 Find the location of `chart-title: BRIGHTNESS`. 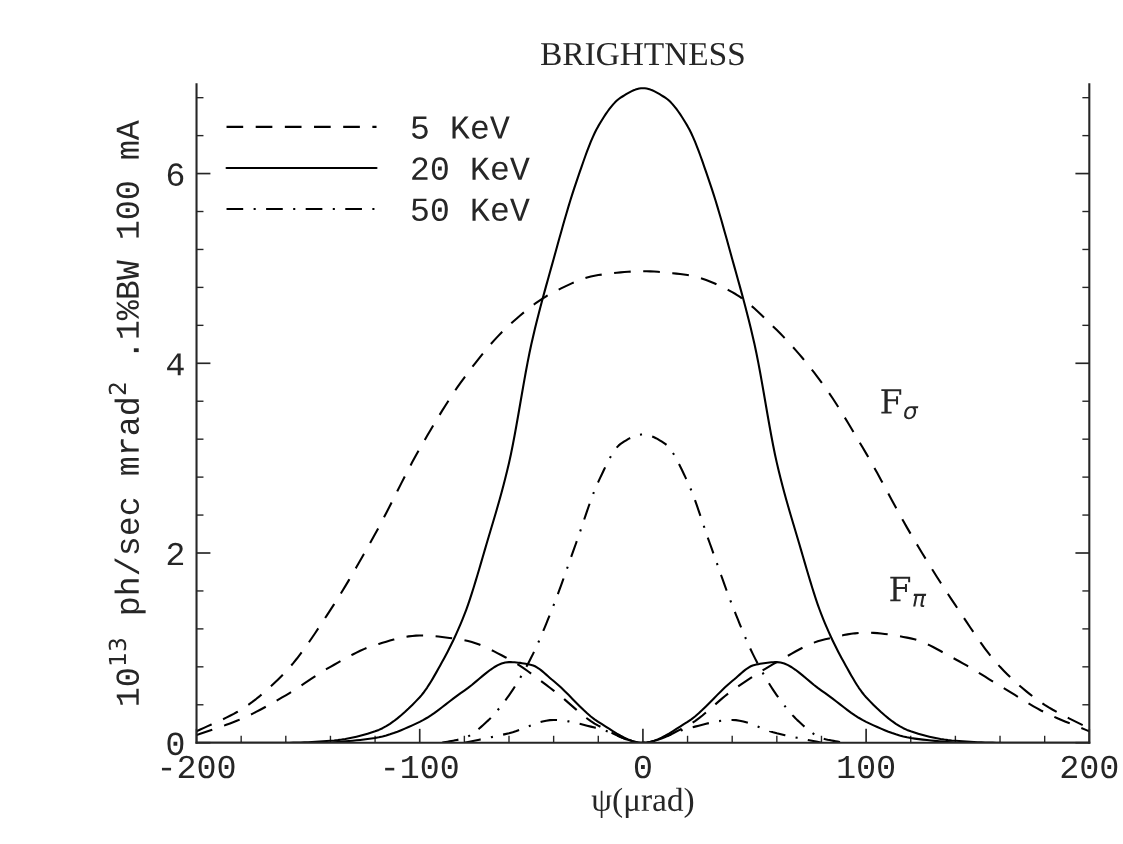

chart-title: BRIGHTNESS is located at coordinates (642, 54).